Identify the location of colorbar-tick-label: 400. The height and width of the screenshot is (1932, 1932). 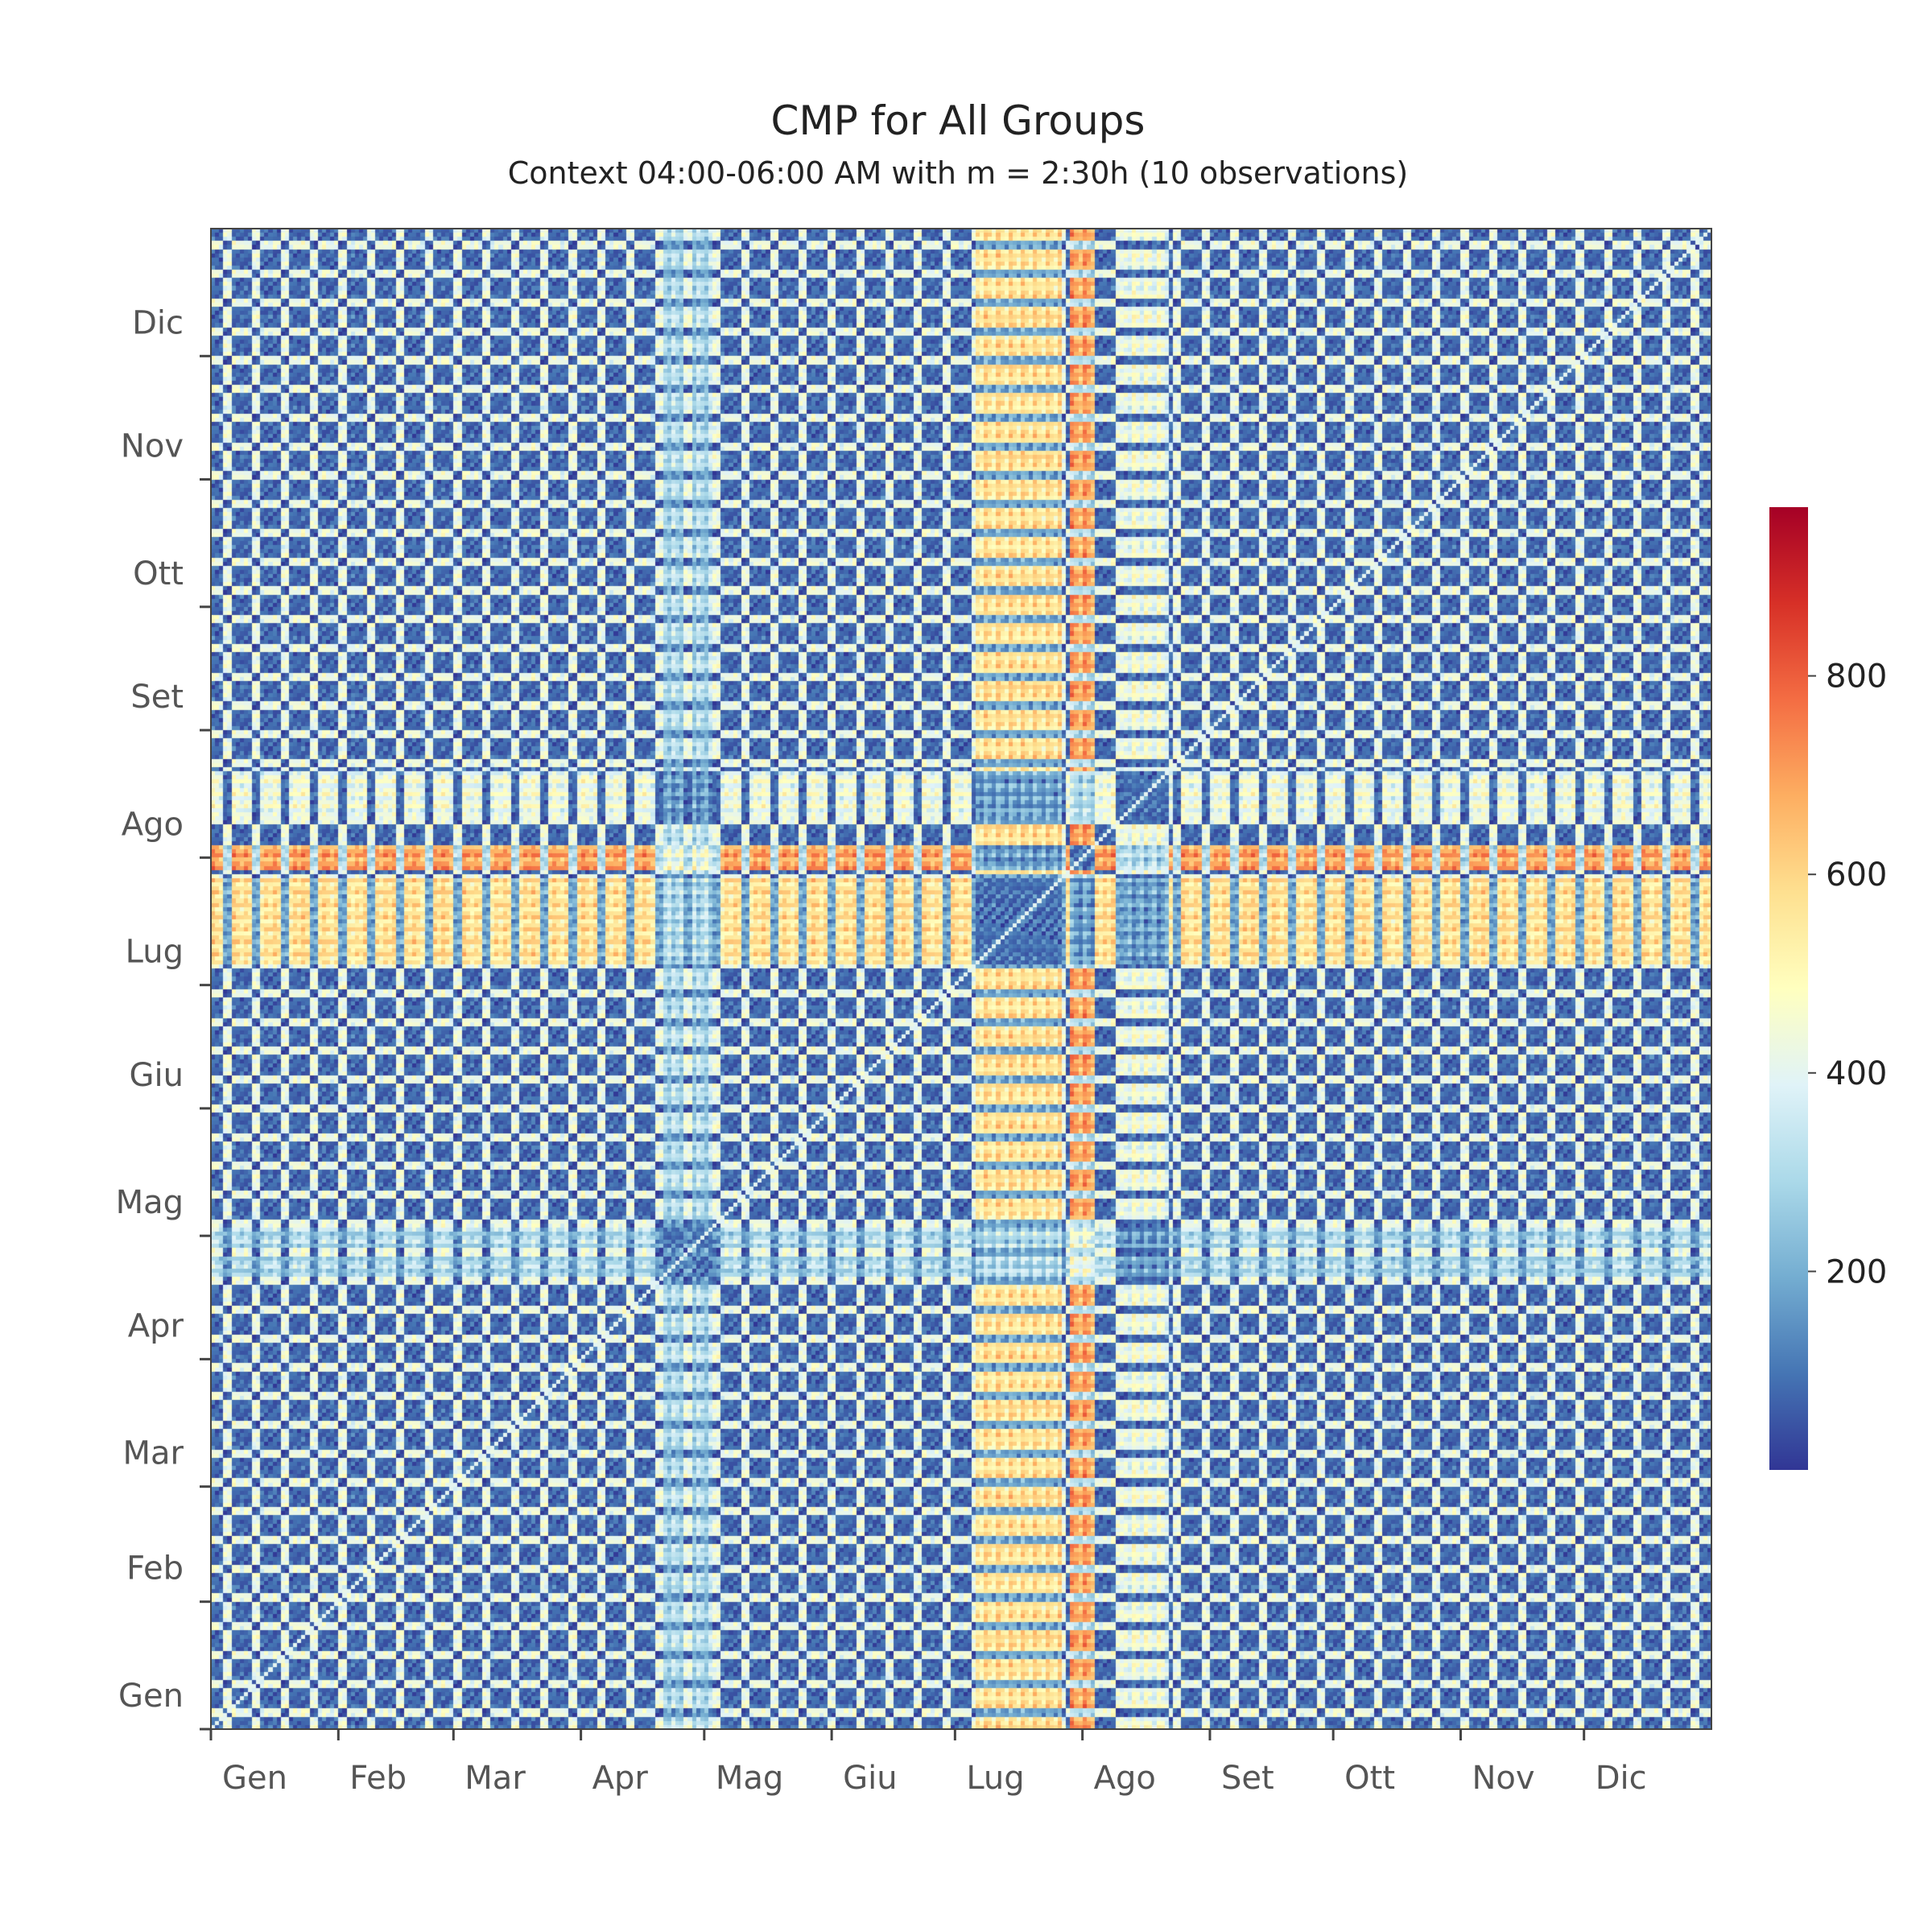
(1856, 1073).